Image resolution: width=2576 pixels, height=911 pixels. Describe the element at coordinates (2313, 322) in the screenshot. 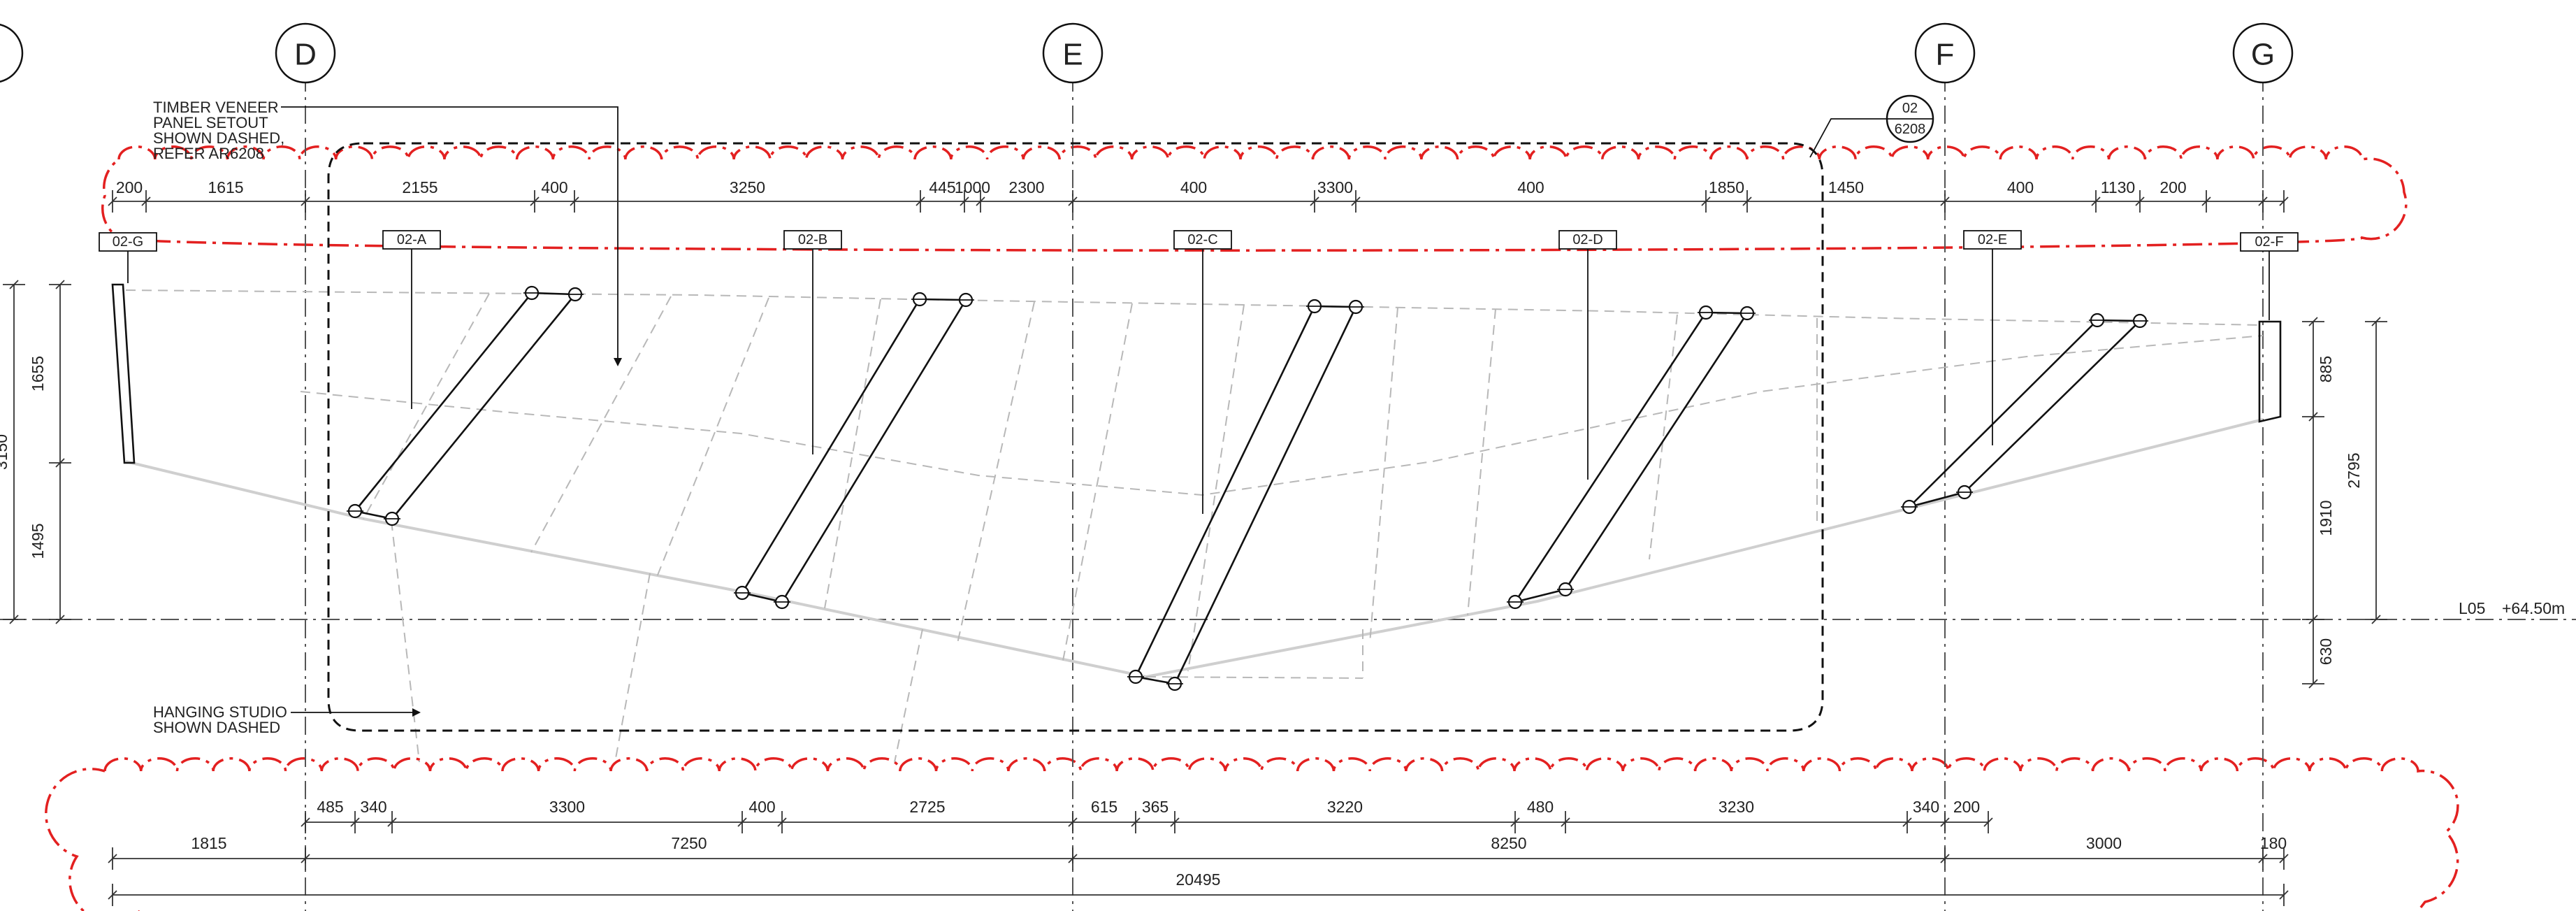

I see `right-dim-tick-mark` at that location.